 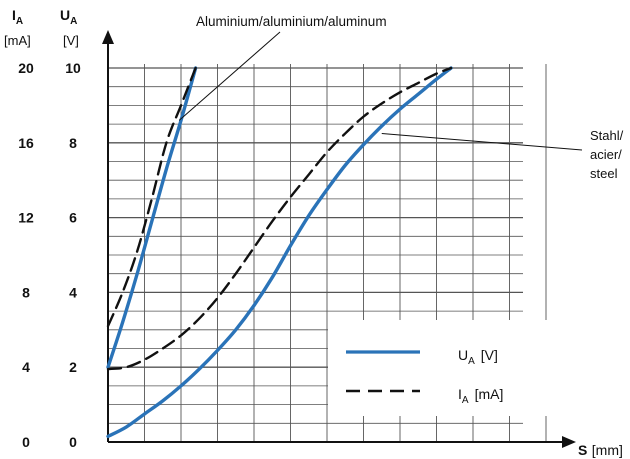 What do you see at coordinates (478, 357) in the screenshot?
I see `legend-label-ua: UA [V]` at bounding box center [478, 357].